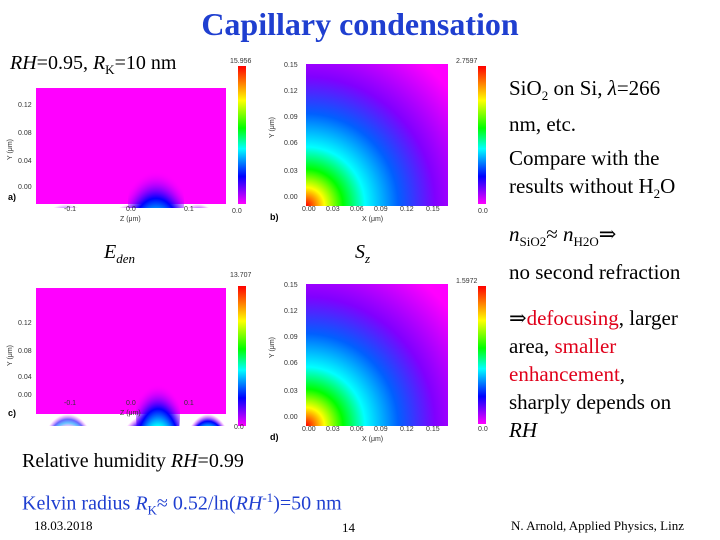 The width and height of the screenshot is (720, 540). Describe the element at coordinates (25, 395) in the screenshot. I see `plot-c-ytick: 0.00` at that location.